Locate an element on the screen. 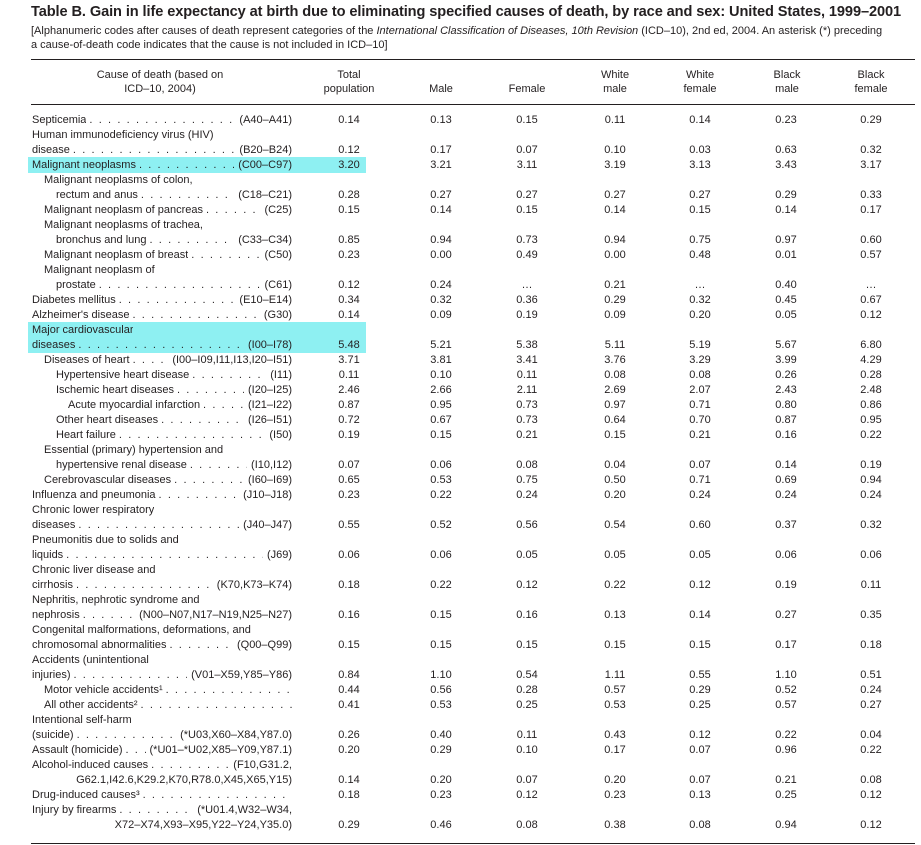 The image size is (921, 845). value-total: 0.16 is located at coordinates (349, 615).